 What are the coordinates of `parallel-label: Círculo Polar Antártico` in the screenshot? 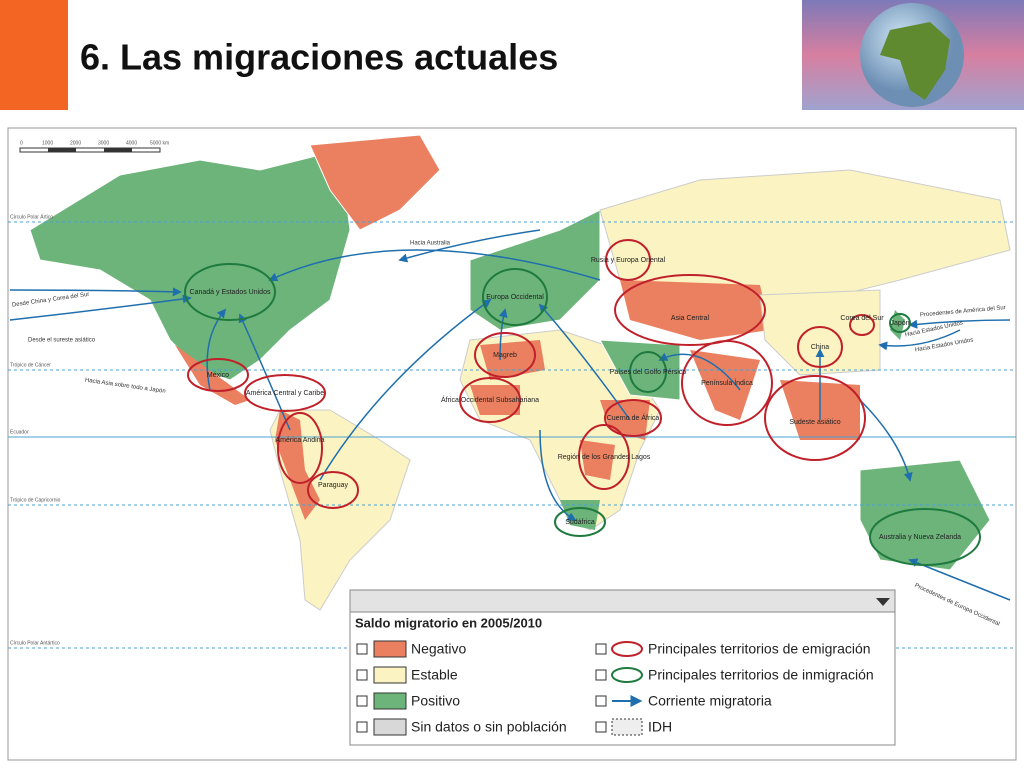 It's located at (35, 643).